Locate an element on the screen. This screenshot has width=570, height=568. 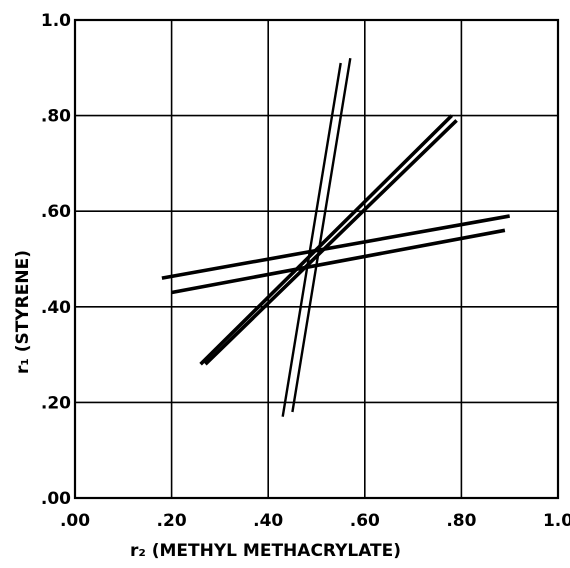
y-axis-title: r₁ (STYRENE) is located at coordinates (23, 312).